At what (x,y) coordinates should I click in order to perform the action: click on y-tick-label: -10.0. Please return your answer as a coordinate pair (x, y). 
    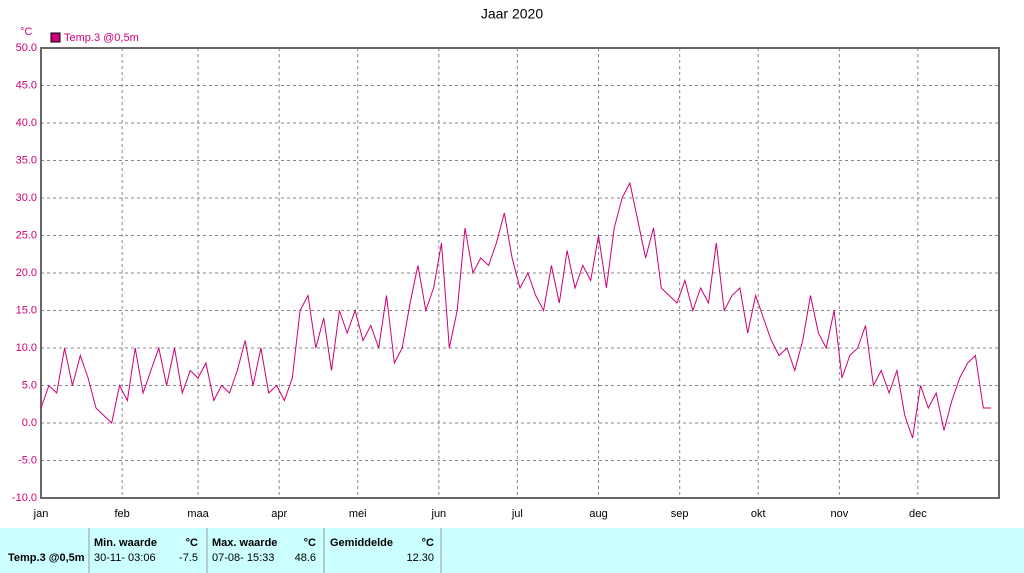
    Looking at the image, I should click on (24, 498).